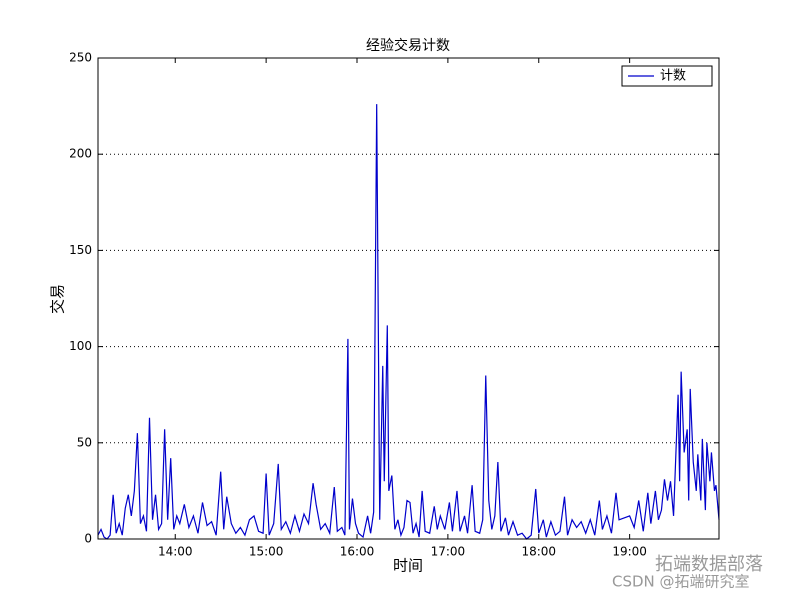 The height and width of the screenshot is (600, 800). I want to click on y-tick-label: 50, so click(84, 442).